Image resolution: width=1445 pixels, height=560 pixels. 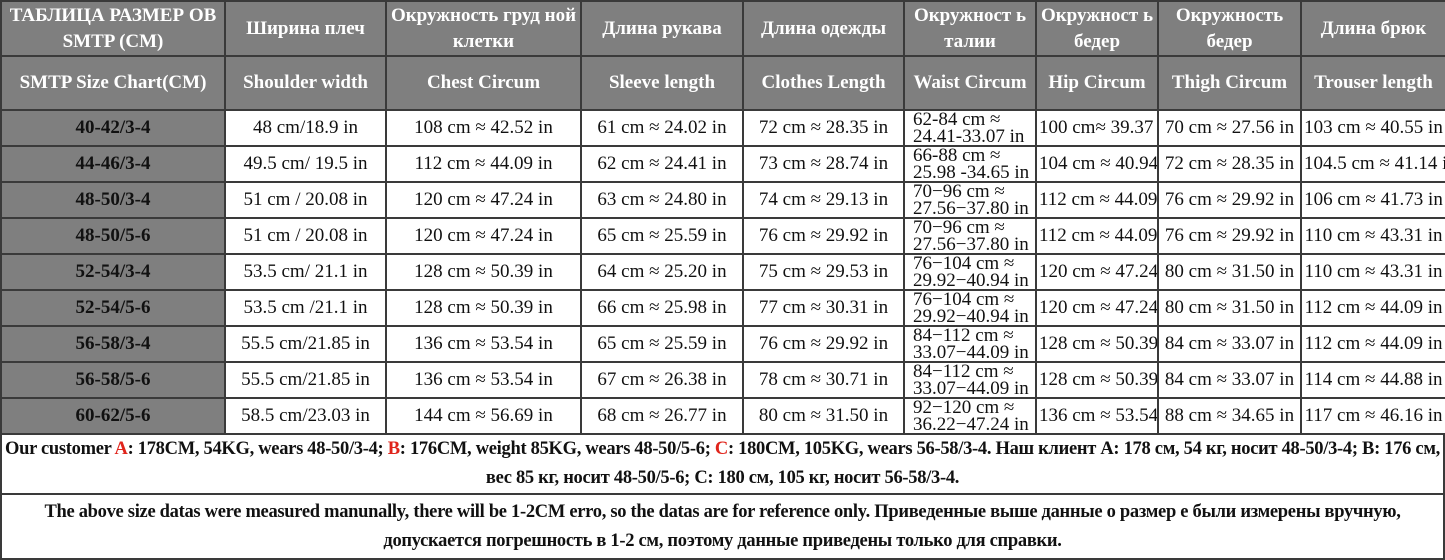 I want to click on cell-thigh-circum: 70 cm ≈ 27.56 in, so click(x=1229, y=128).